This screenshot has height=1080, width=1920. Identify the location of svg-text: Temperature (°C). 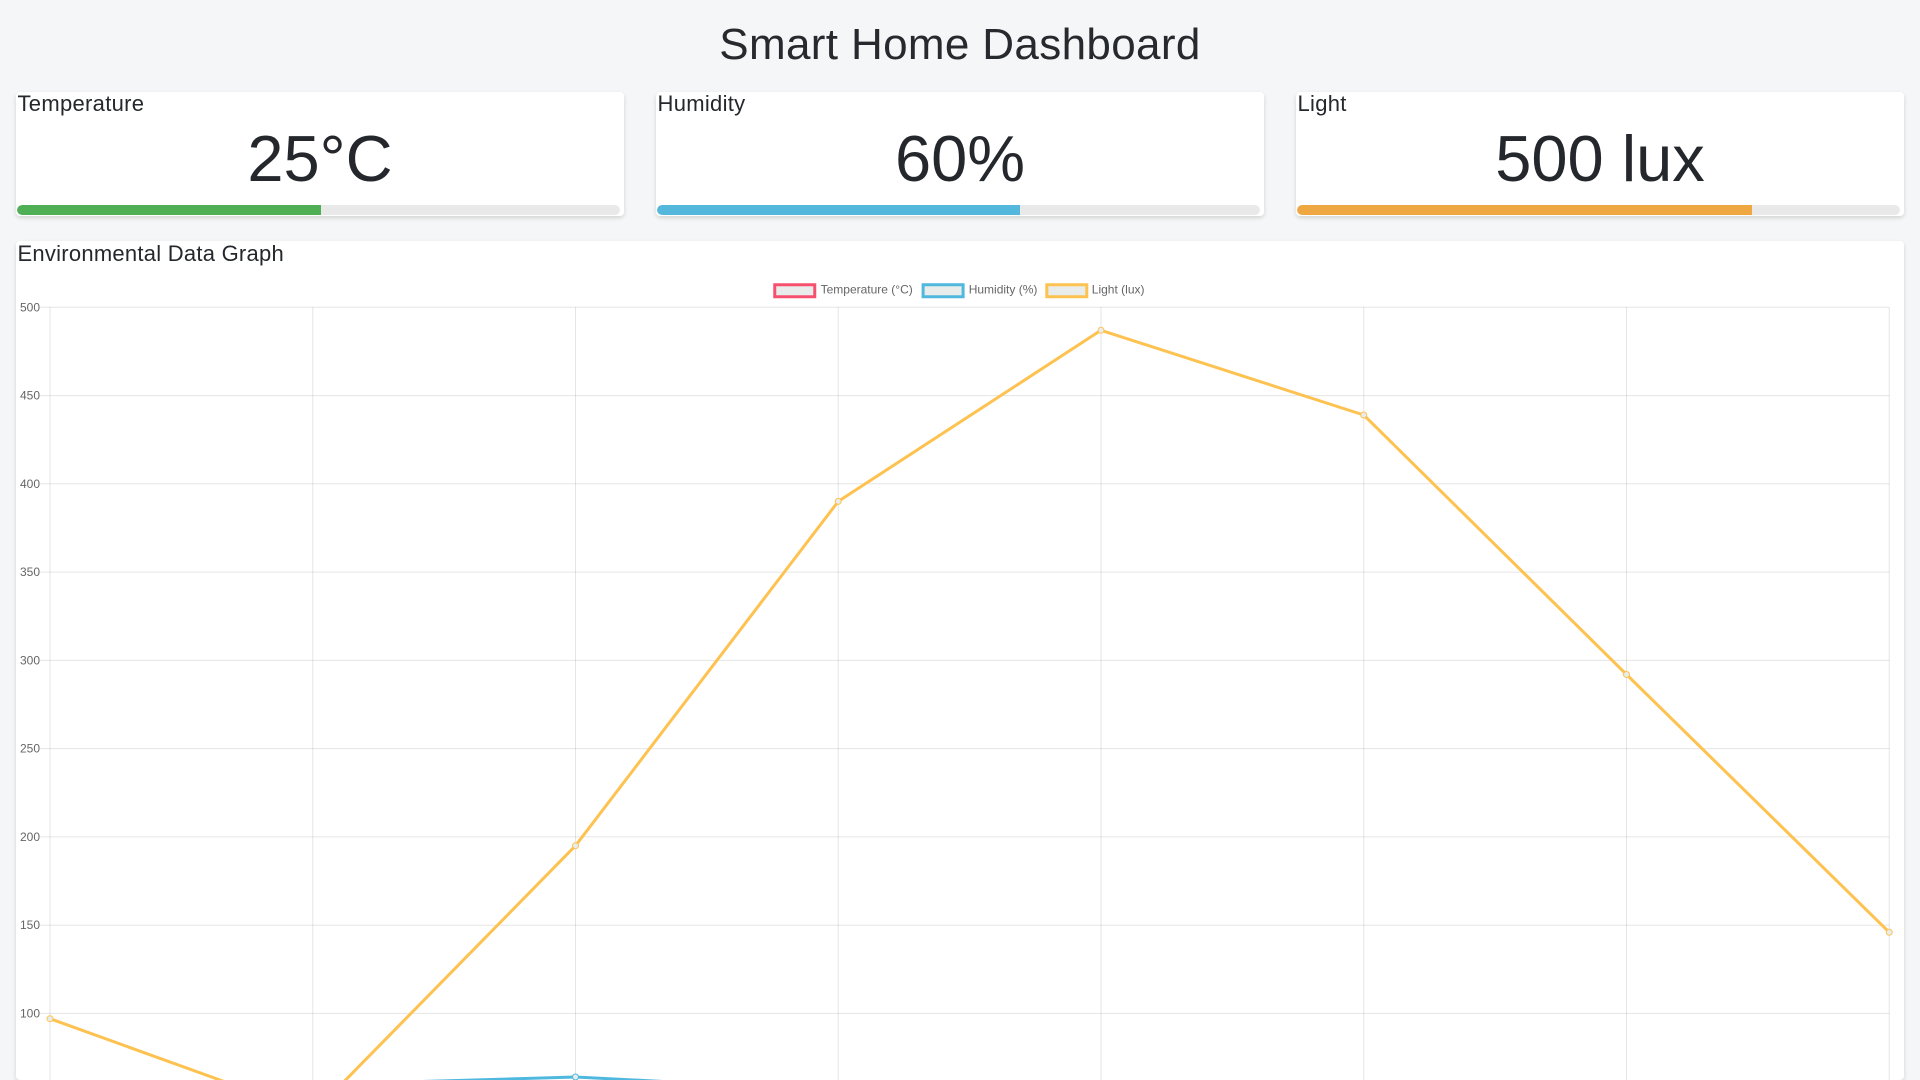
(867, 290).